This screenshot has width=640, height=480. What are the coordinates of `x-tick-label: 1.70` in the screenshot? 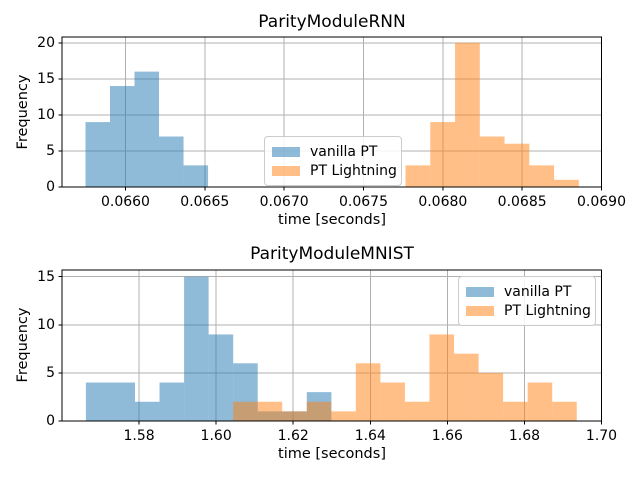 It's located at (601, 436).